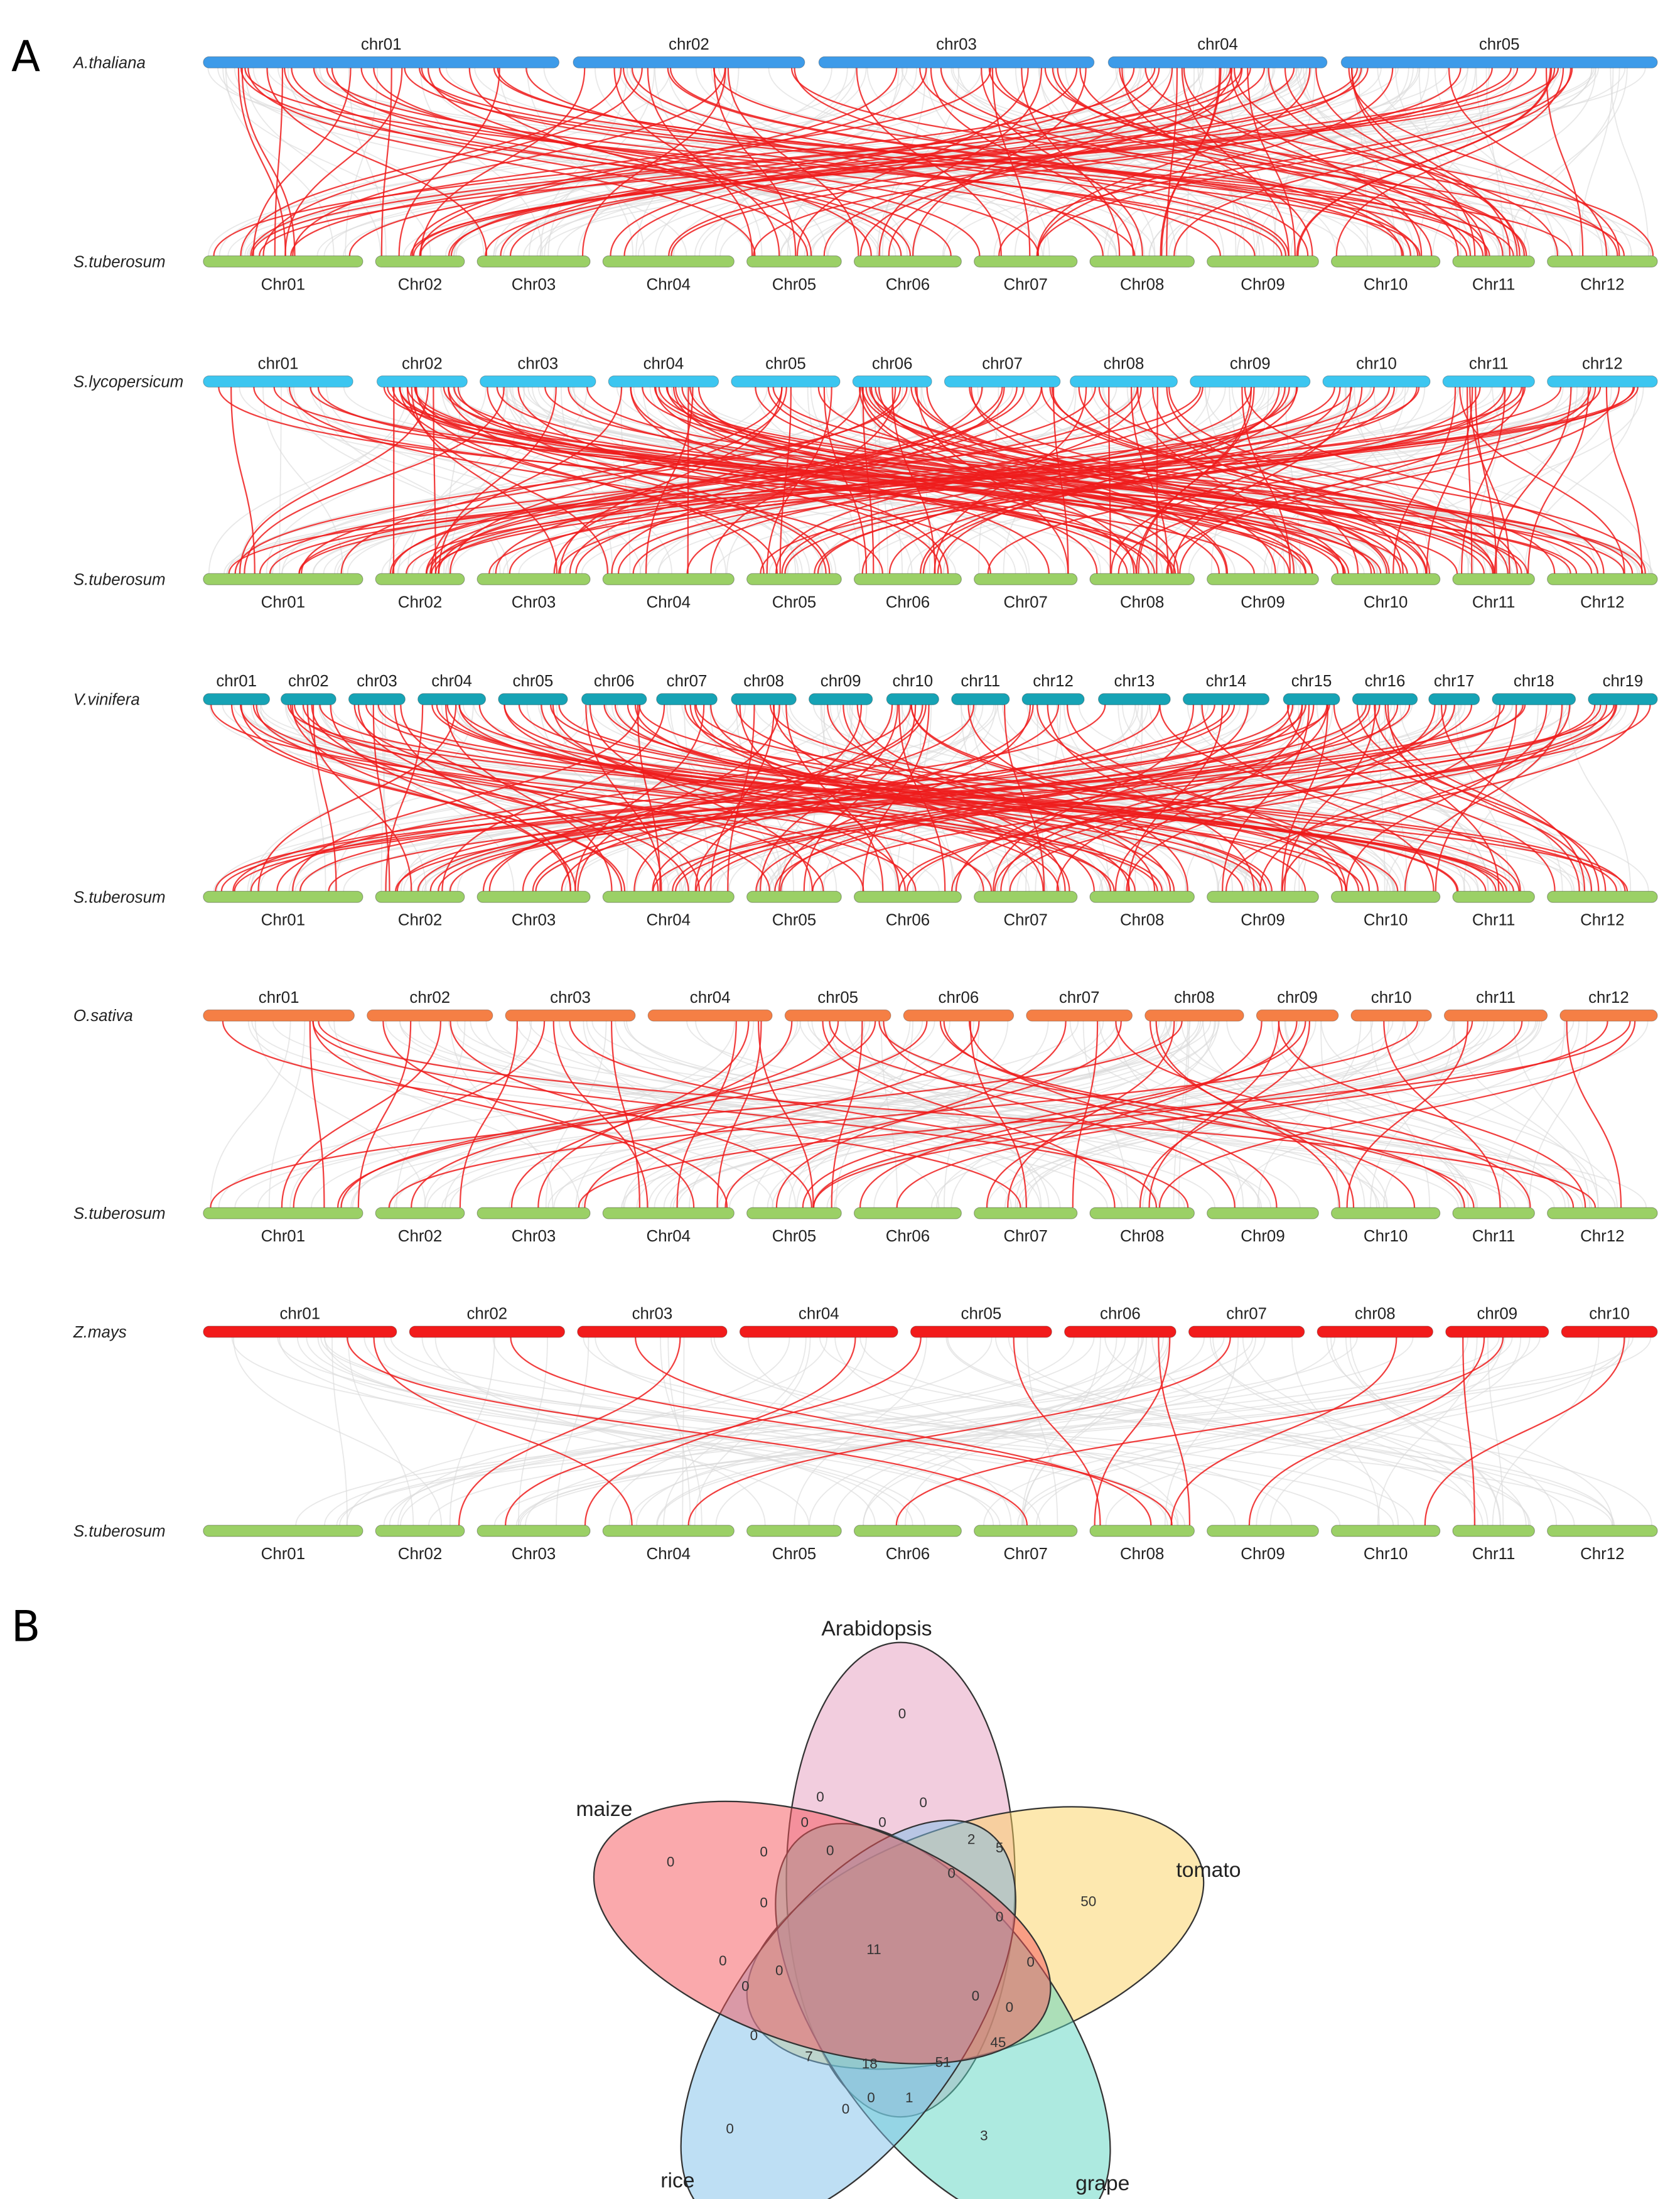 The image size is (1680, 2199). What do you see at coordinates (283, 920) in the screenshot?
I see `reference-chromosome-label: Chr01` at bounding box center [283, 920].